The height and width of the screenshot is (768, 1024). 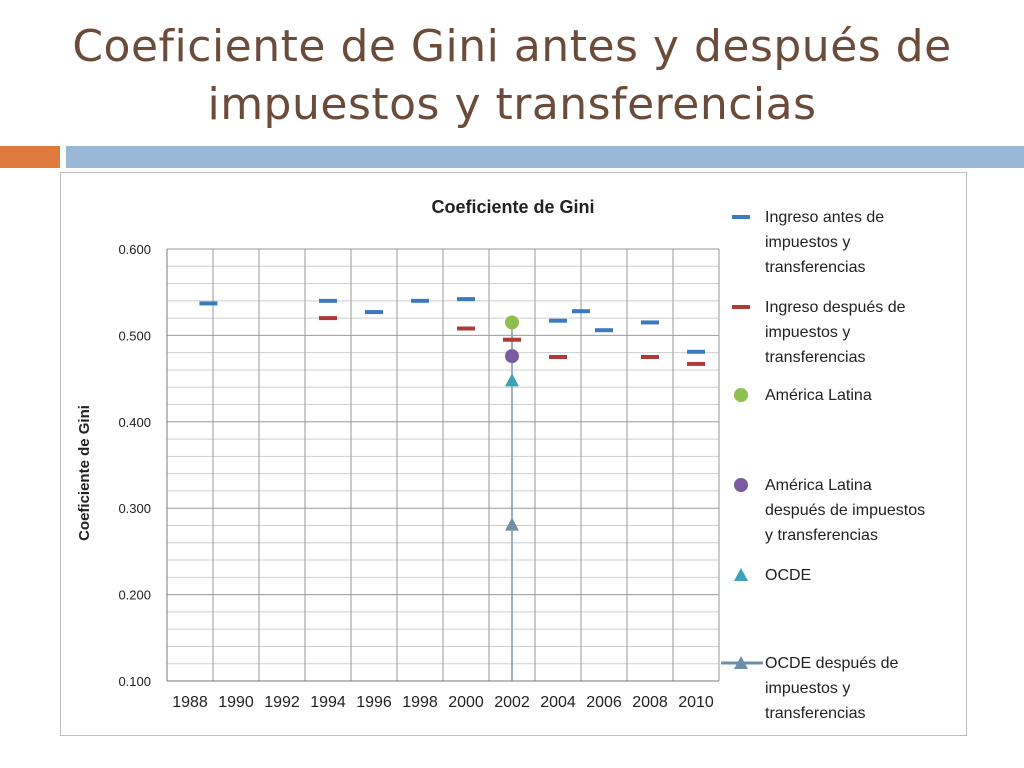 What do you see at coordinates (558, 702) in the screenshot?
I see `x-tick-label: 2004` at bounding box center [558, 702].